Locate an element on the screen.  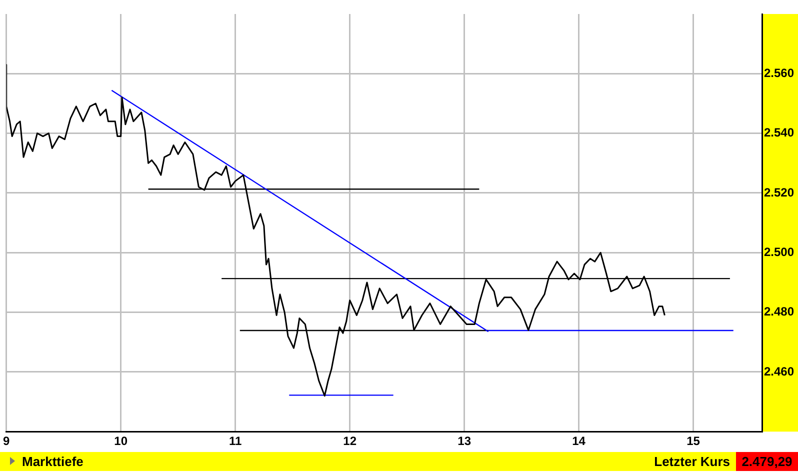
text: Markttiefe is located at coordinates (53, 461).